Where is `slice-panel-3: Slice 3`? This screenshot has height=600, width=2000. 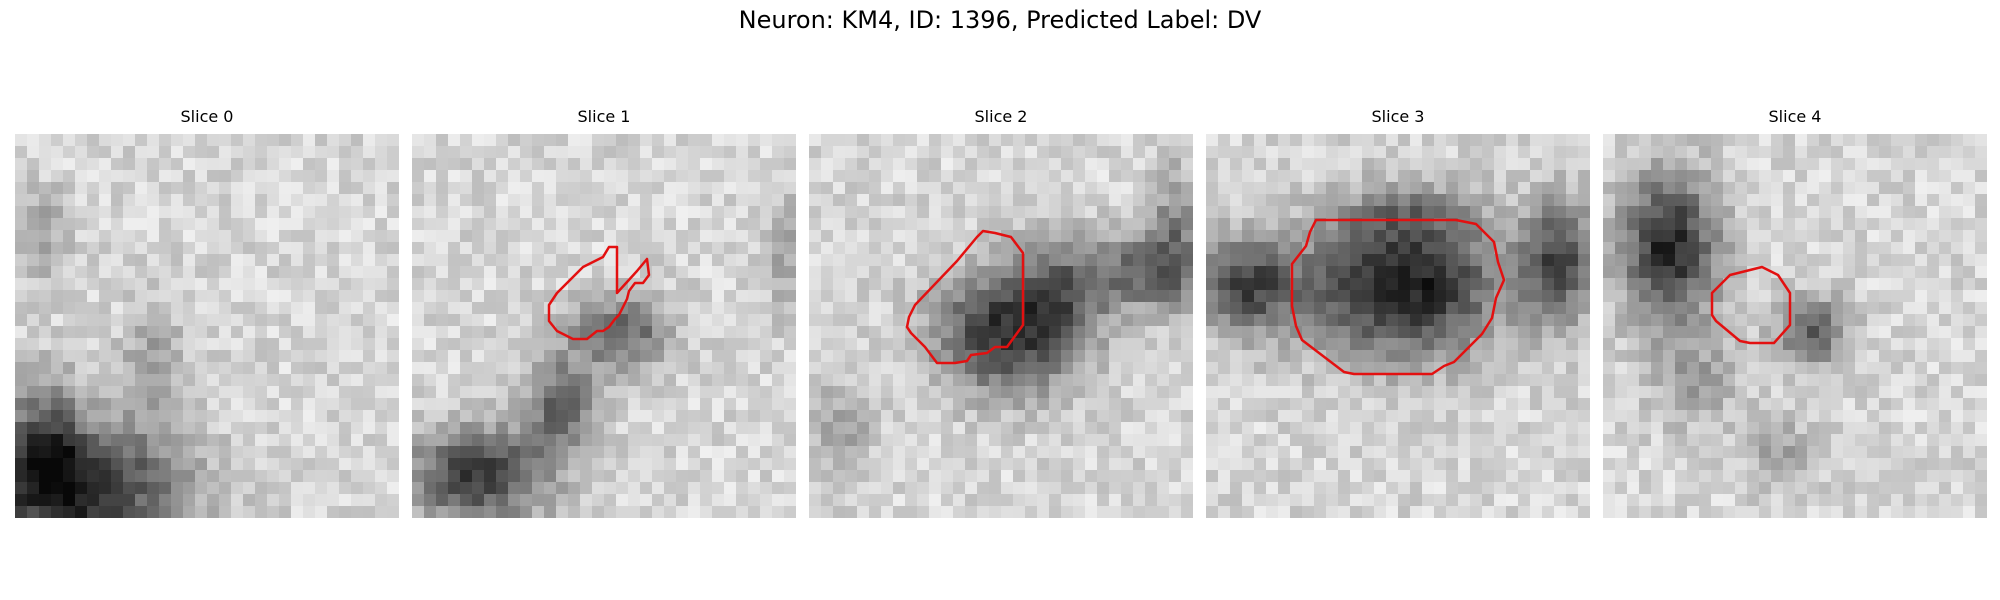 slice-panel-3: Slice 3 is located at coordinates (1398, 311).